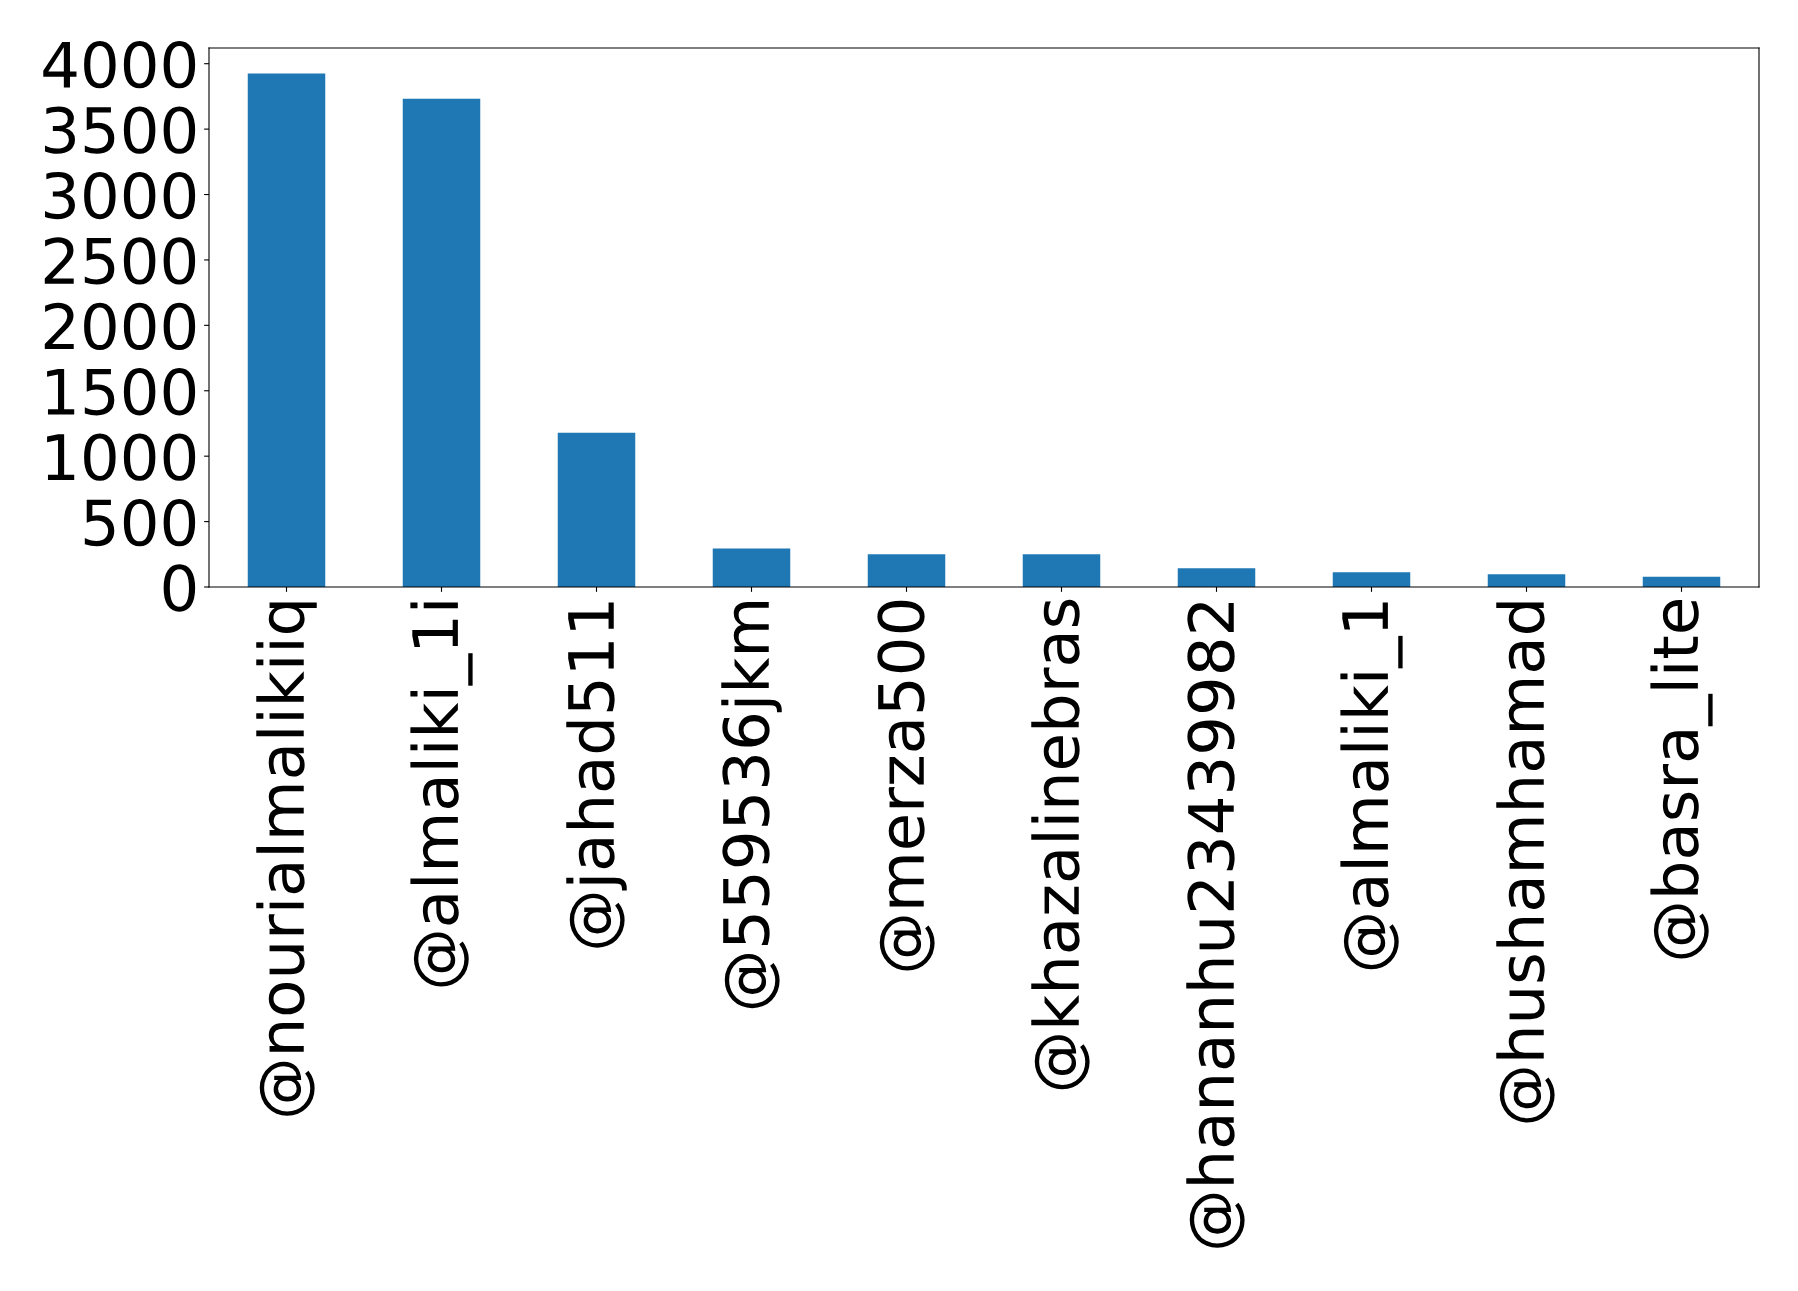 The width and height of the screenshot is (1798, 1291). Describe the element at coordinates (120, 130) in the screenshot. I see `y-tick-label: 3500` at that location.